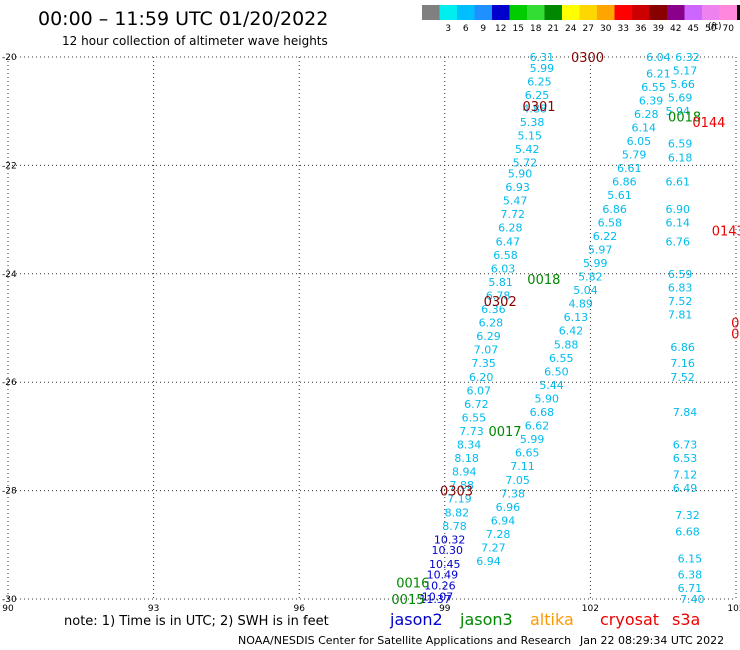  What do you see at coordinates (651, 100) in the screenshot?
I see `swh-value: 6.39` at bounding box center [651, 100].